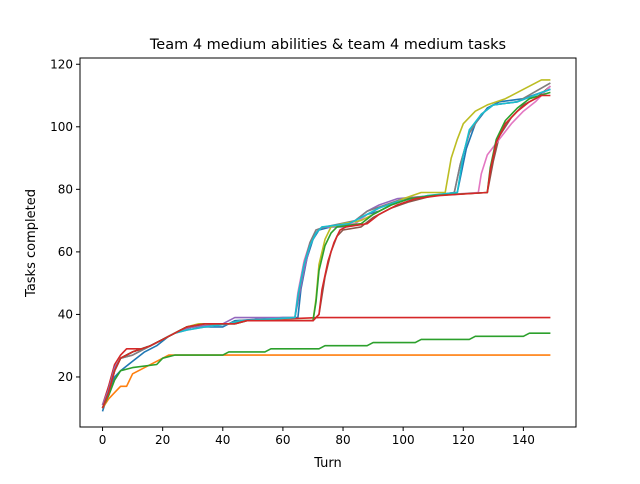 The image size is (640, 484). What do you see at coordinates (61, 64) in the screenshot?
I see `y-tick-label: 120` at bounding box center [61, 64].